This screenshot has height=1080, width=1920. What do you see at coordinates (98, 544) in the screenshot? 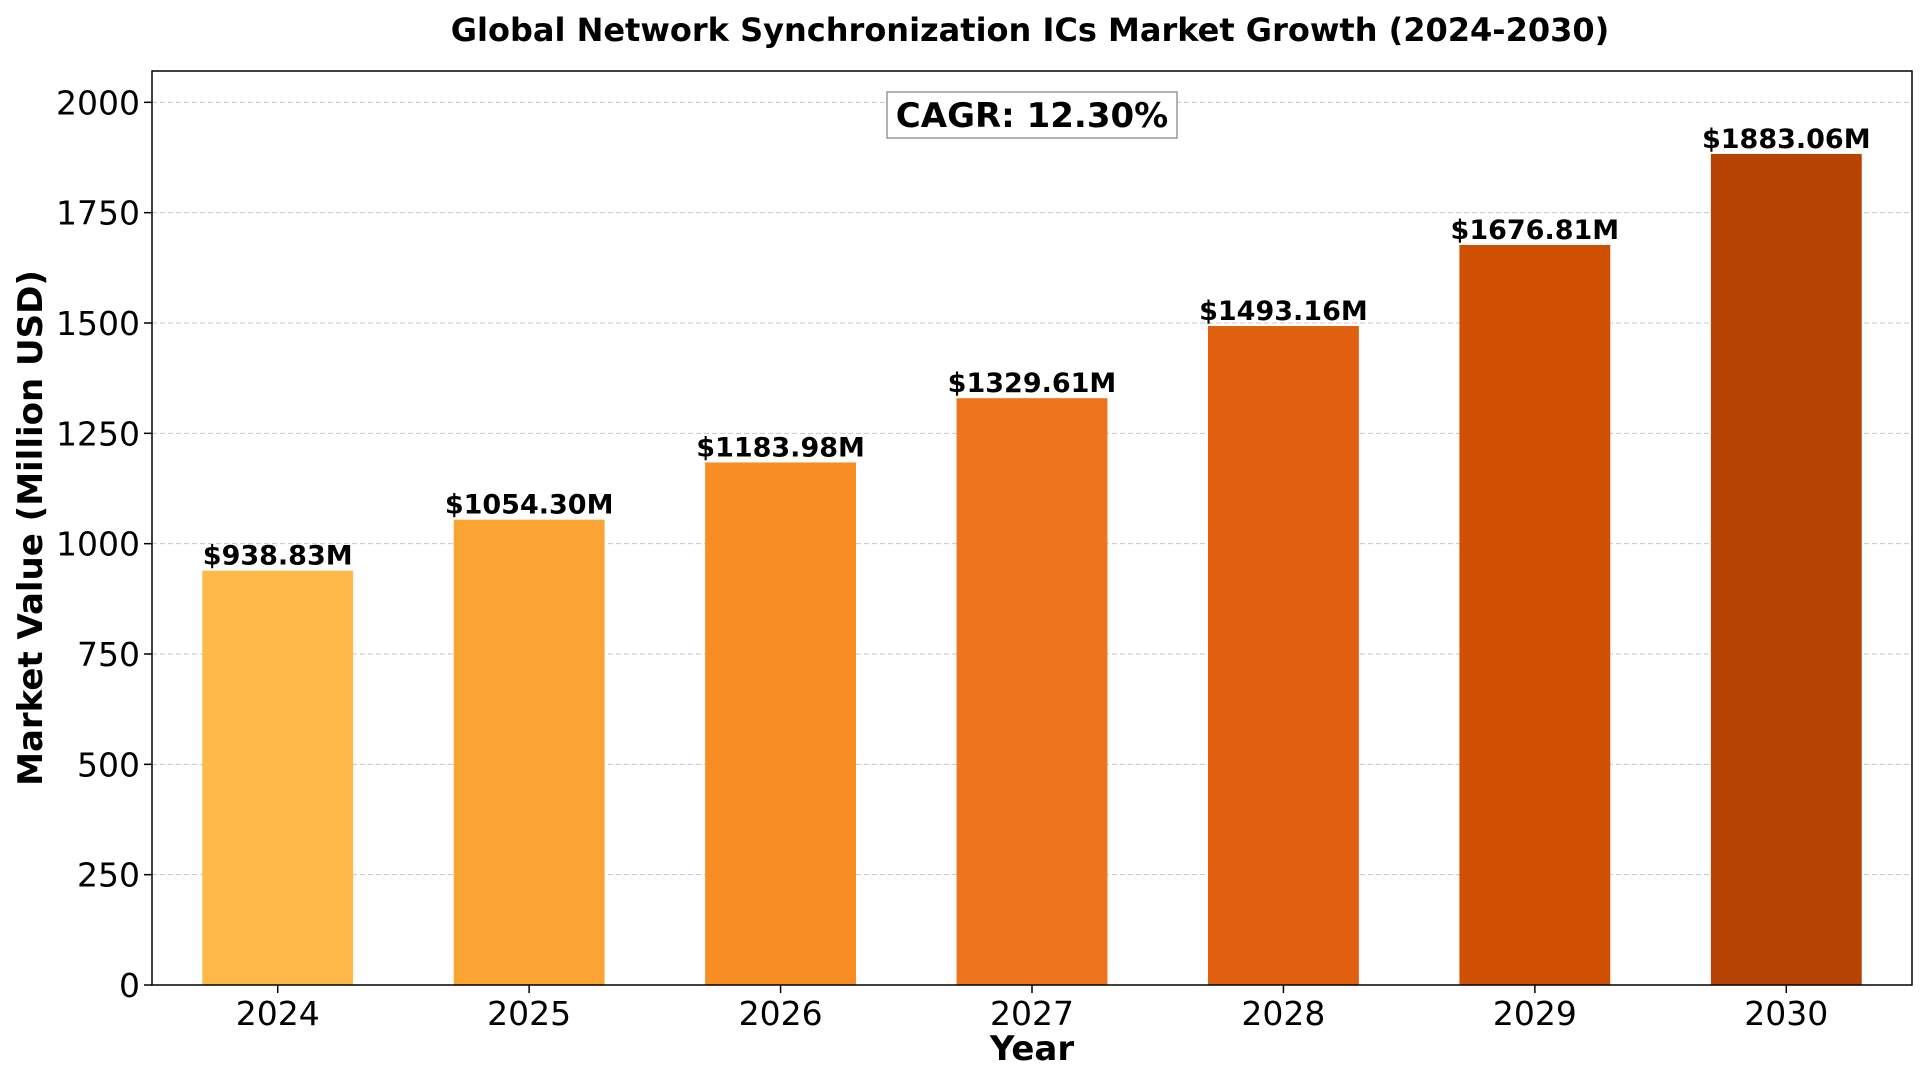
I see `y-tick-label: 1000` at bounding box center [98, 544].